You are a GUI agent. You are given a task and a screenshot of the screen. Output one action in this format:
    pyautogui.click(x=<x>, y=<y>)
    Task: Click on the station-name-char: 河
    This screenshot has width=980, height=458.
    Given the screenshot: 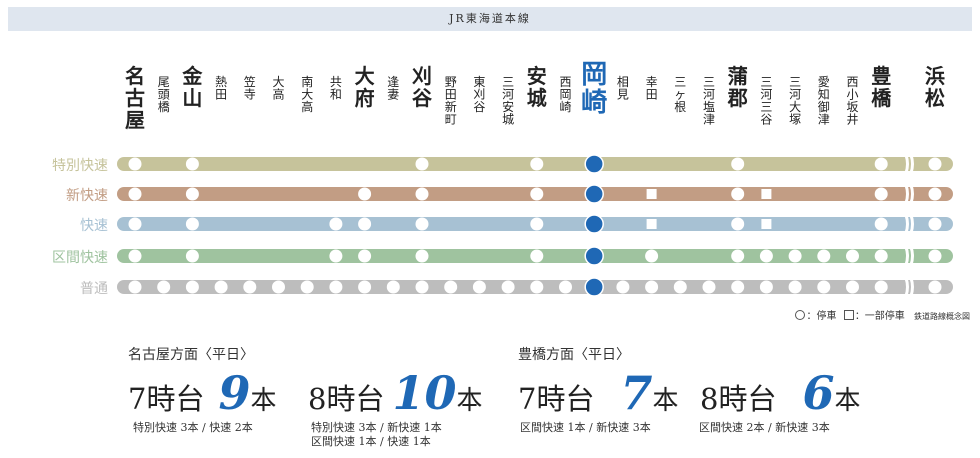 What is the action you would take?
    pyautogui.click(x=508, y=95)
    